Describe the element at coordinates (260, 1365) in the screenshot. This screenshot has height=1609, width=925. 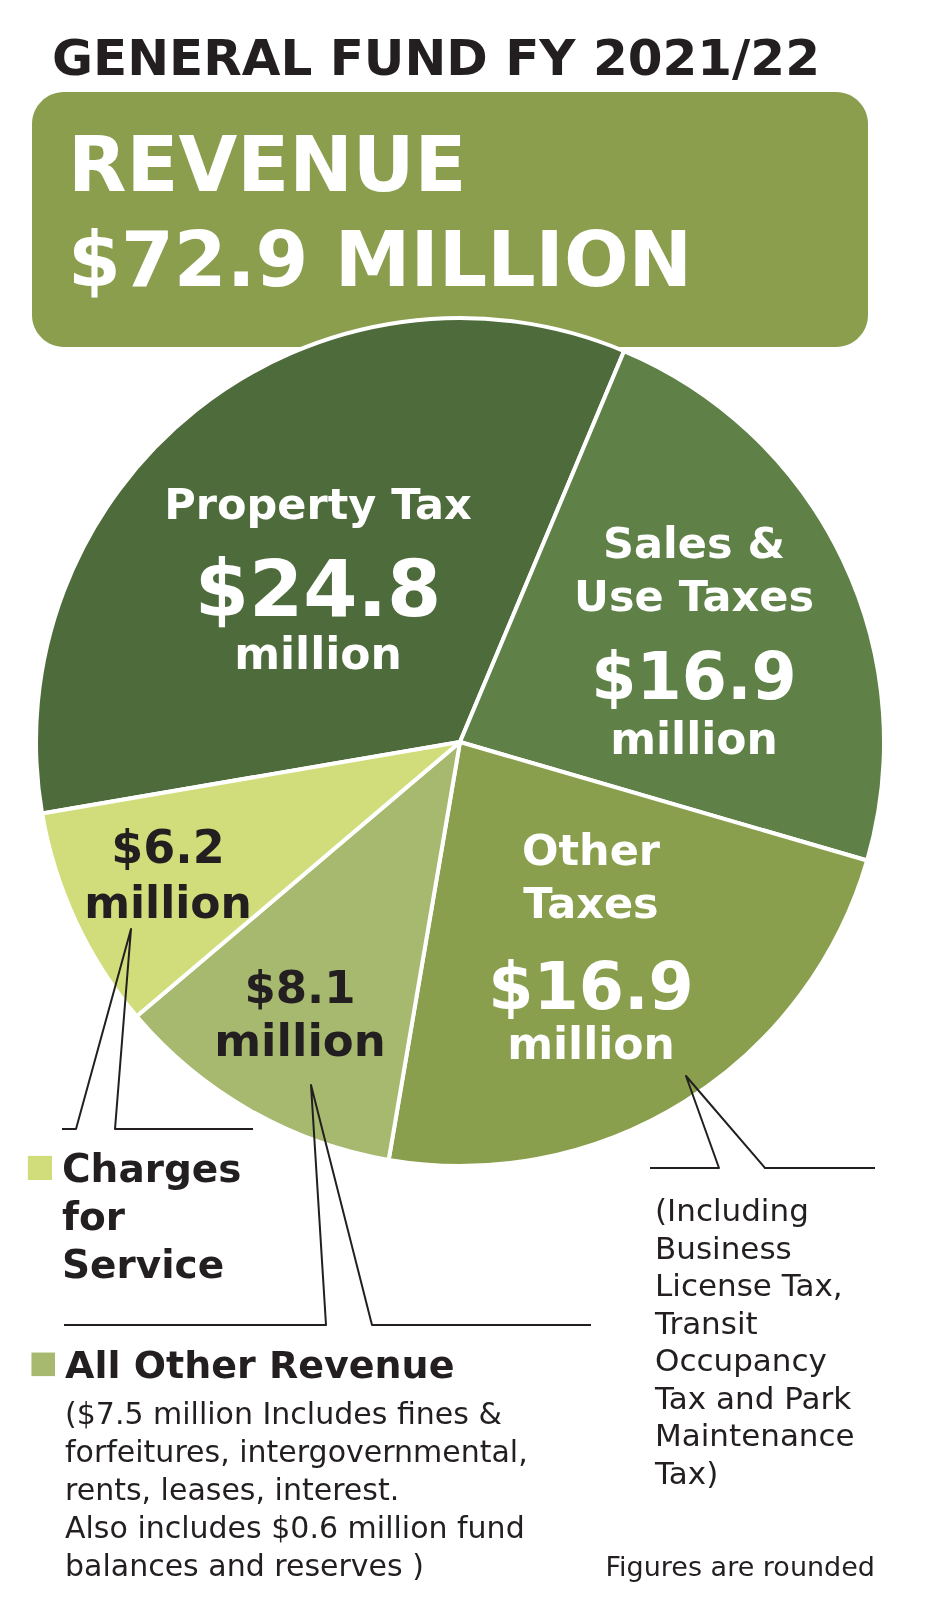
I see `legend-label: All Other Revenue` at that location.